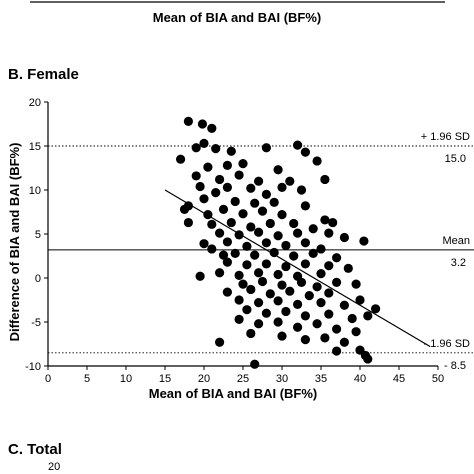 The width and height of the screenshot is (474, 474). I want to click on x-tick-label: 45, so click(399, 379).